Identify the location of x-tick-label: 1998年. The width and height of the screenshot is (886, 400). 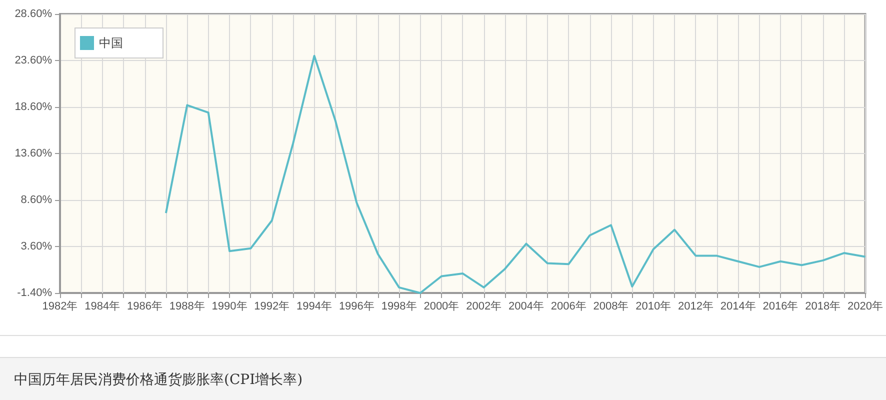
(399, 306).